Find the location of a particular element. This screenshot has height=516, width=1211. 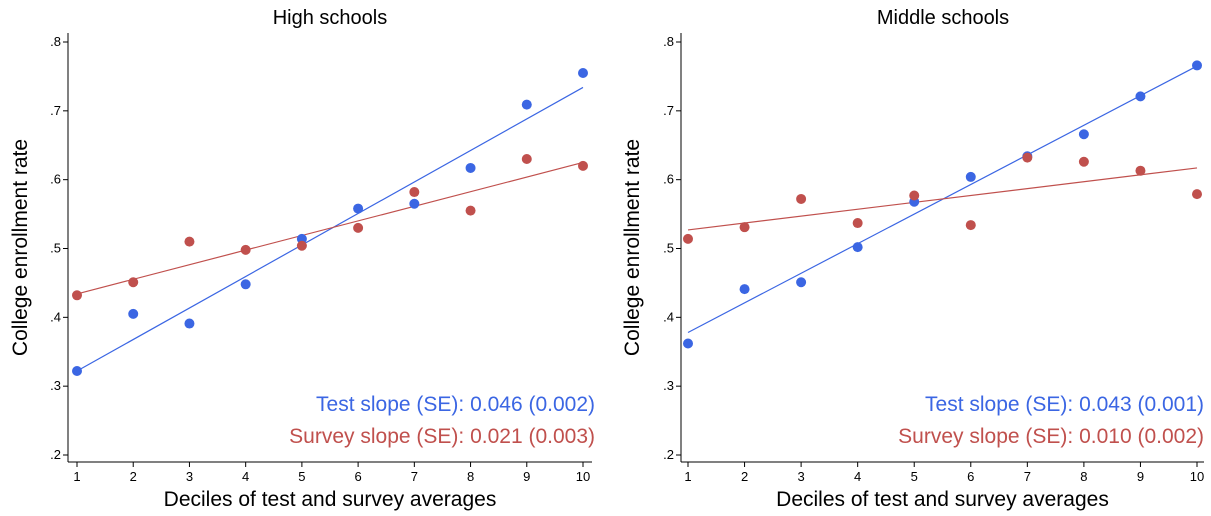

survey-slope-annotation: Survey slope (SE): 0.010 (0.002) is located at coordinates (1051, 436).